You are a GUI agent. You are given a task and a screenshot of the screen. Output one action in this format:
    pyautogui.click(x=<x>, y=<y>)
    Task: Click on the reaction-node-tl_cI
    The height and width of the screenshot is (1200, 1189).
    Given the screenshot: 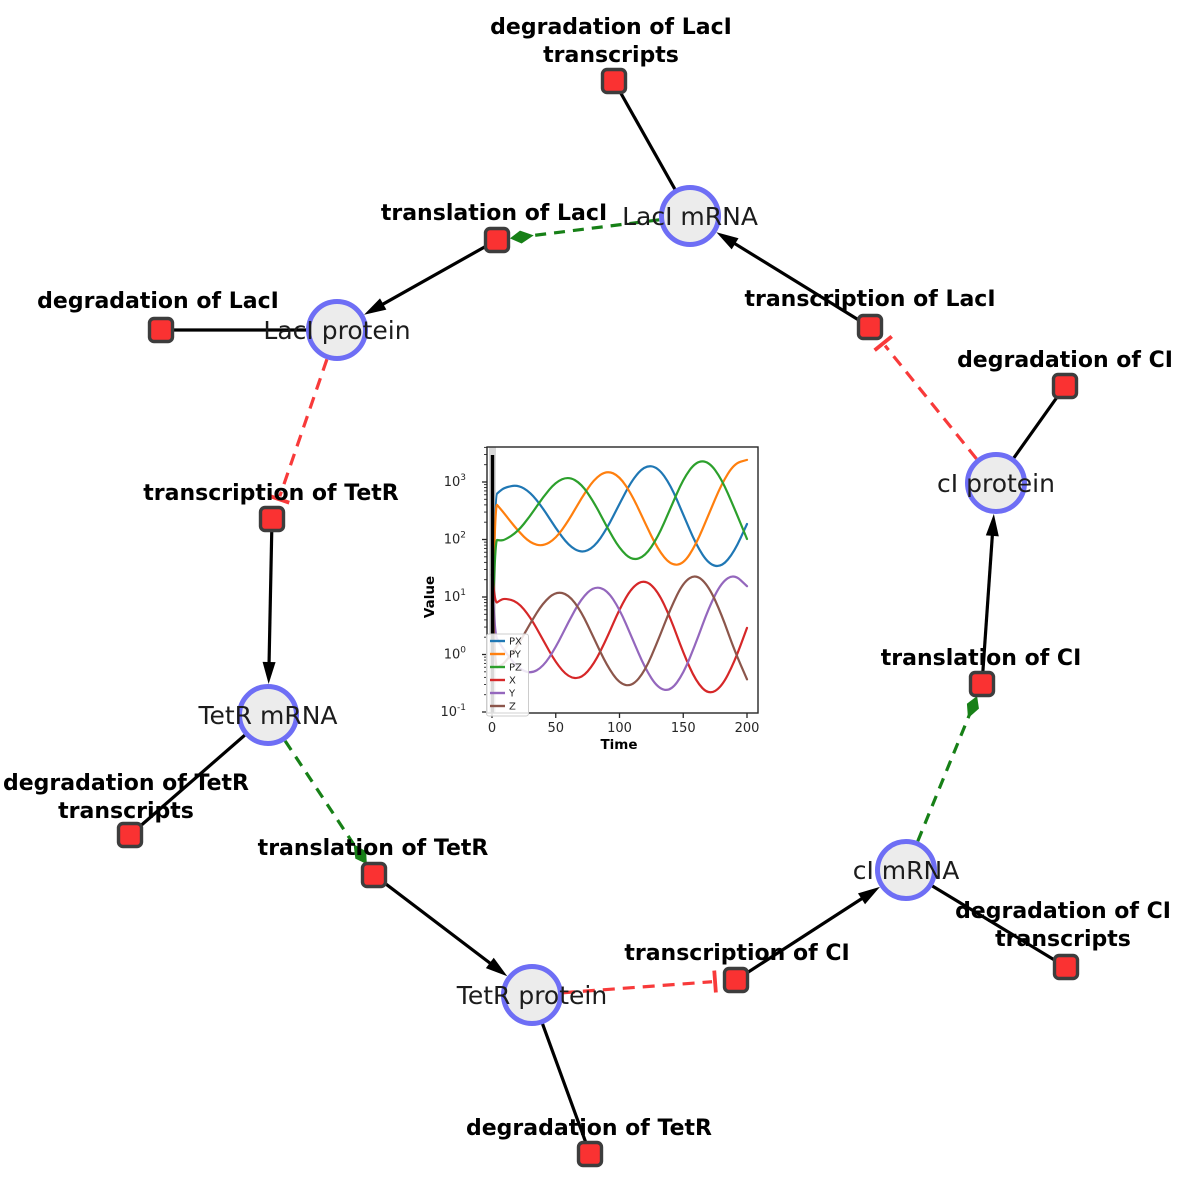 What is the action you would take?
    pyautogui.click(x=982, y=684)
    